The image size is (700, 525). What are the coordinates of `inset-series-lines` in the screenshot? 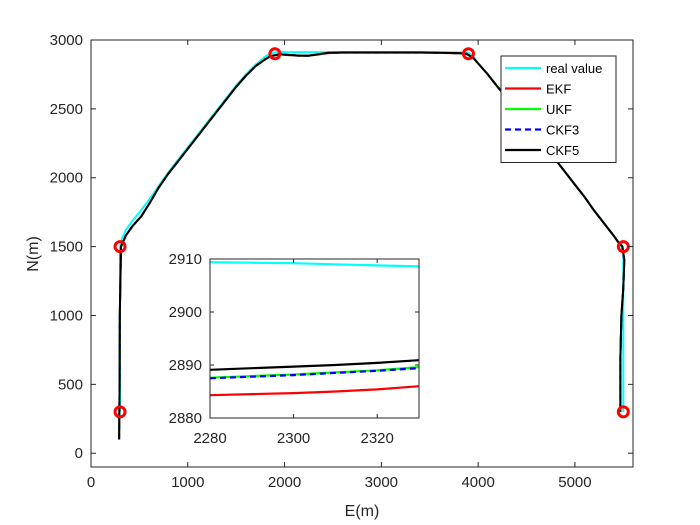 It's located at (314, 329).